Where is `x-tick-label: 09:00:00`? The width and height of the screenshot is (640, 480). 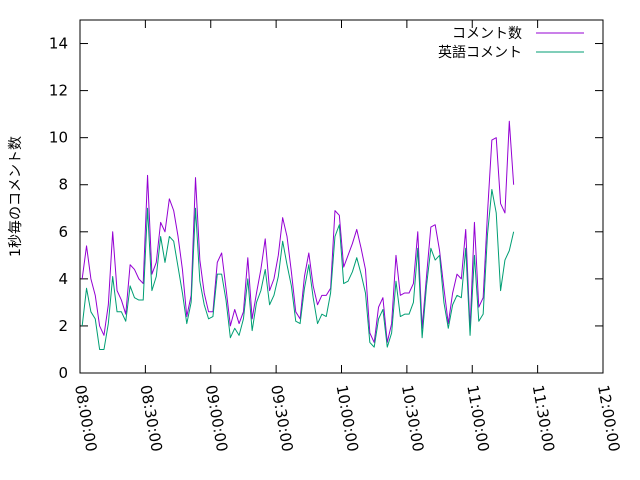
x-tick-label: 09:00:00 is located at coordinates (216, 418).